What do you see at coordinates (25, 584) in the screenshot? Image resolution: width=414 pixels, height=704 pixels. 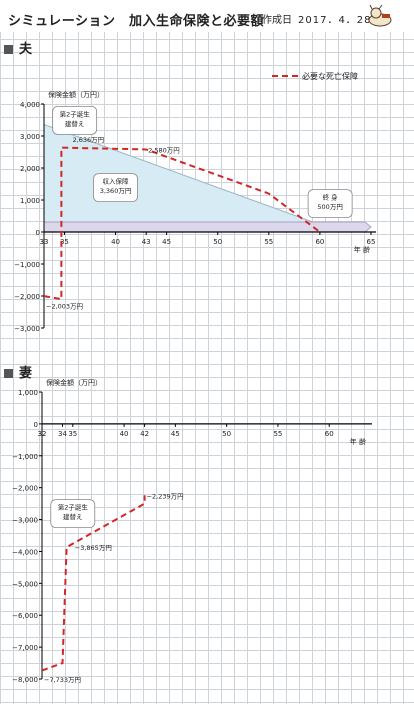 I see `y-tick-label: −5,000` at bounding box center [25, 584].